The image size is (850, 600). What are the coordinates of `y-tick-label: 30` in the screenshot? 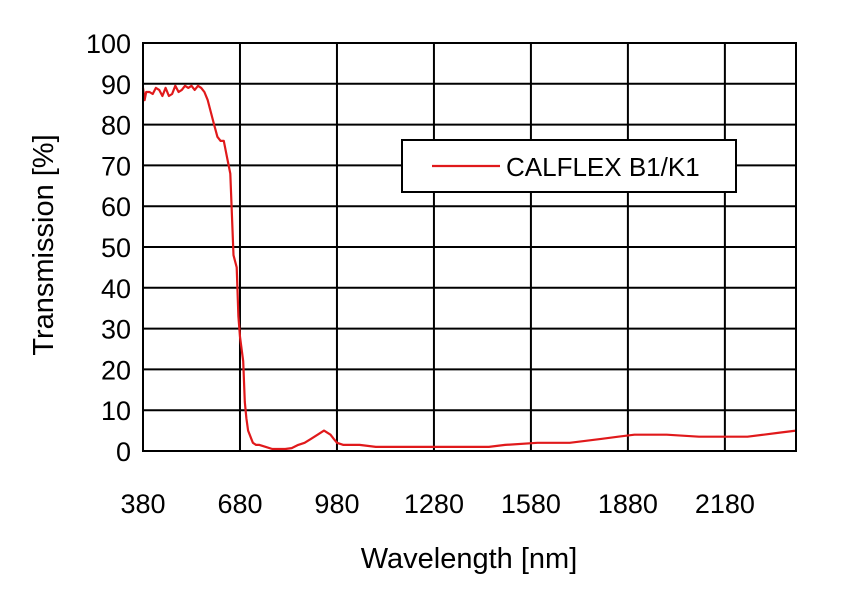 It's located at (116, 330).